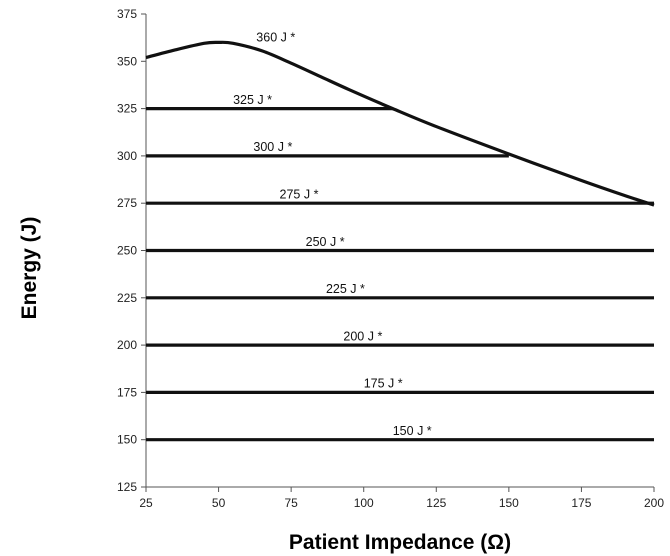 Image resolution: width=670 pixels, height=556 pixels. Describe the element at coordinates (127, 298) in the screenshot. I see `y-tick-label: 225` at that location.